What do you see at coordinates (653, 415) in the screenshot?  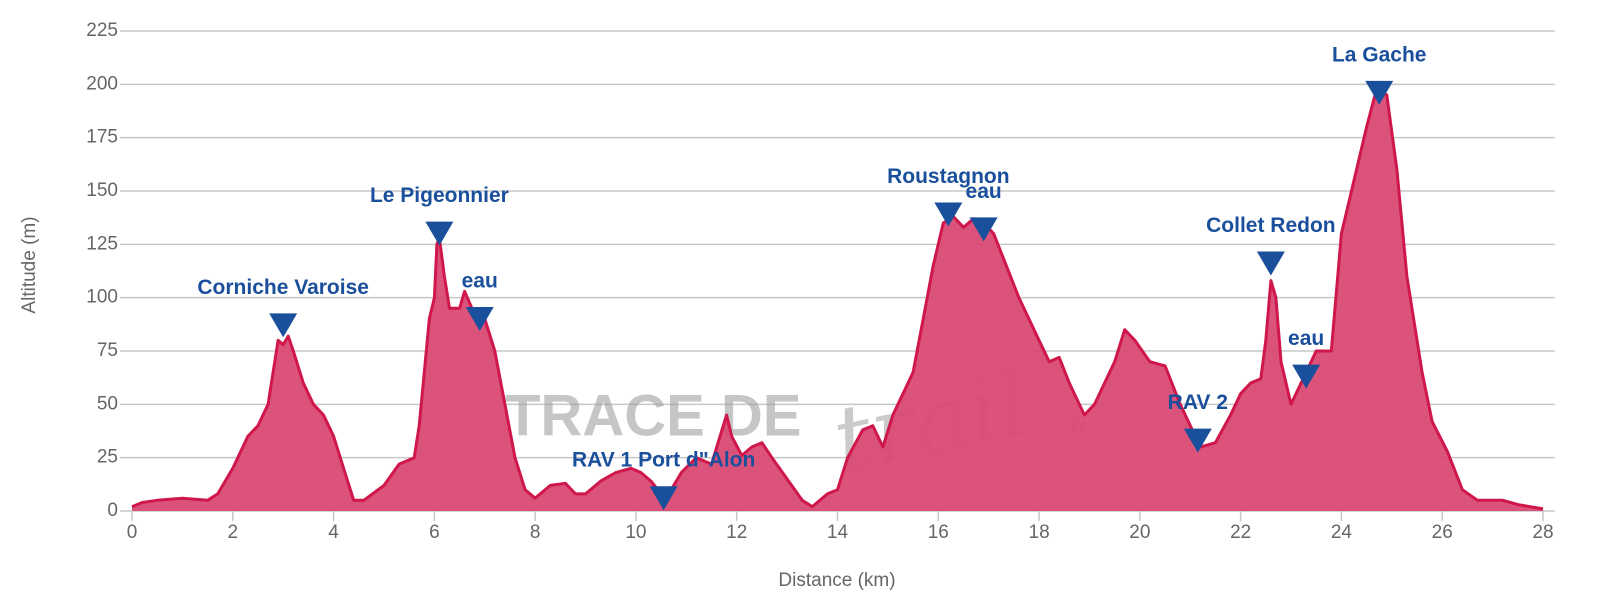 I see `watermark: TRACE DE` at bounding box center [653, 415].